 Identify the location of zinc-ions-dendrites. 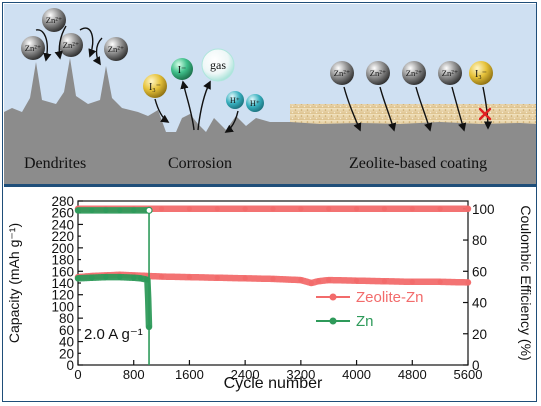
(74, 34).